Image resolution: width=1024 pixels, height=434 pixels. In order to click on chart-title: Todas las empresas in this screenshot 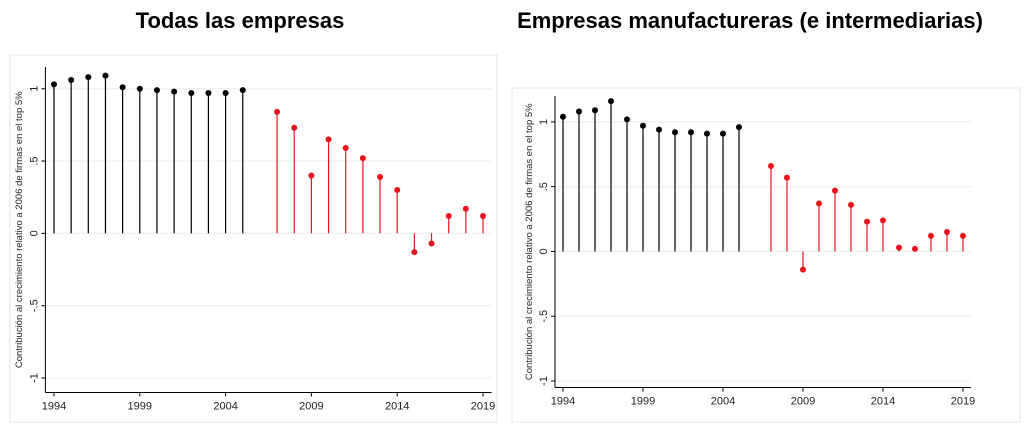, I will do `click(240, 20)`.